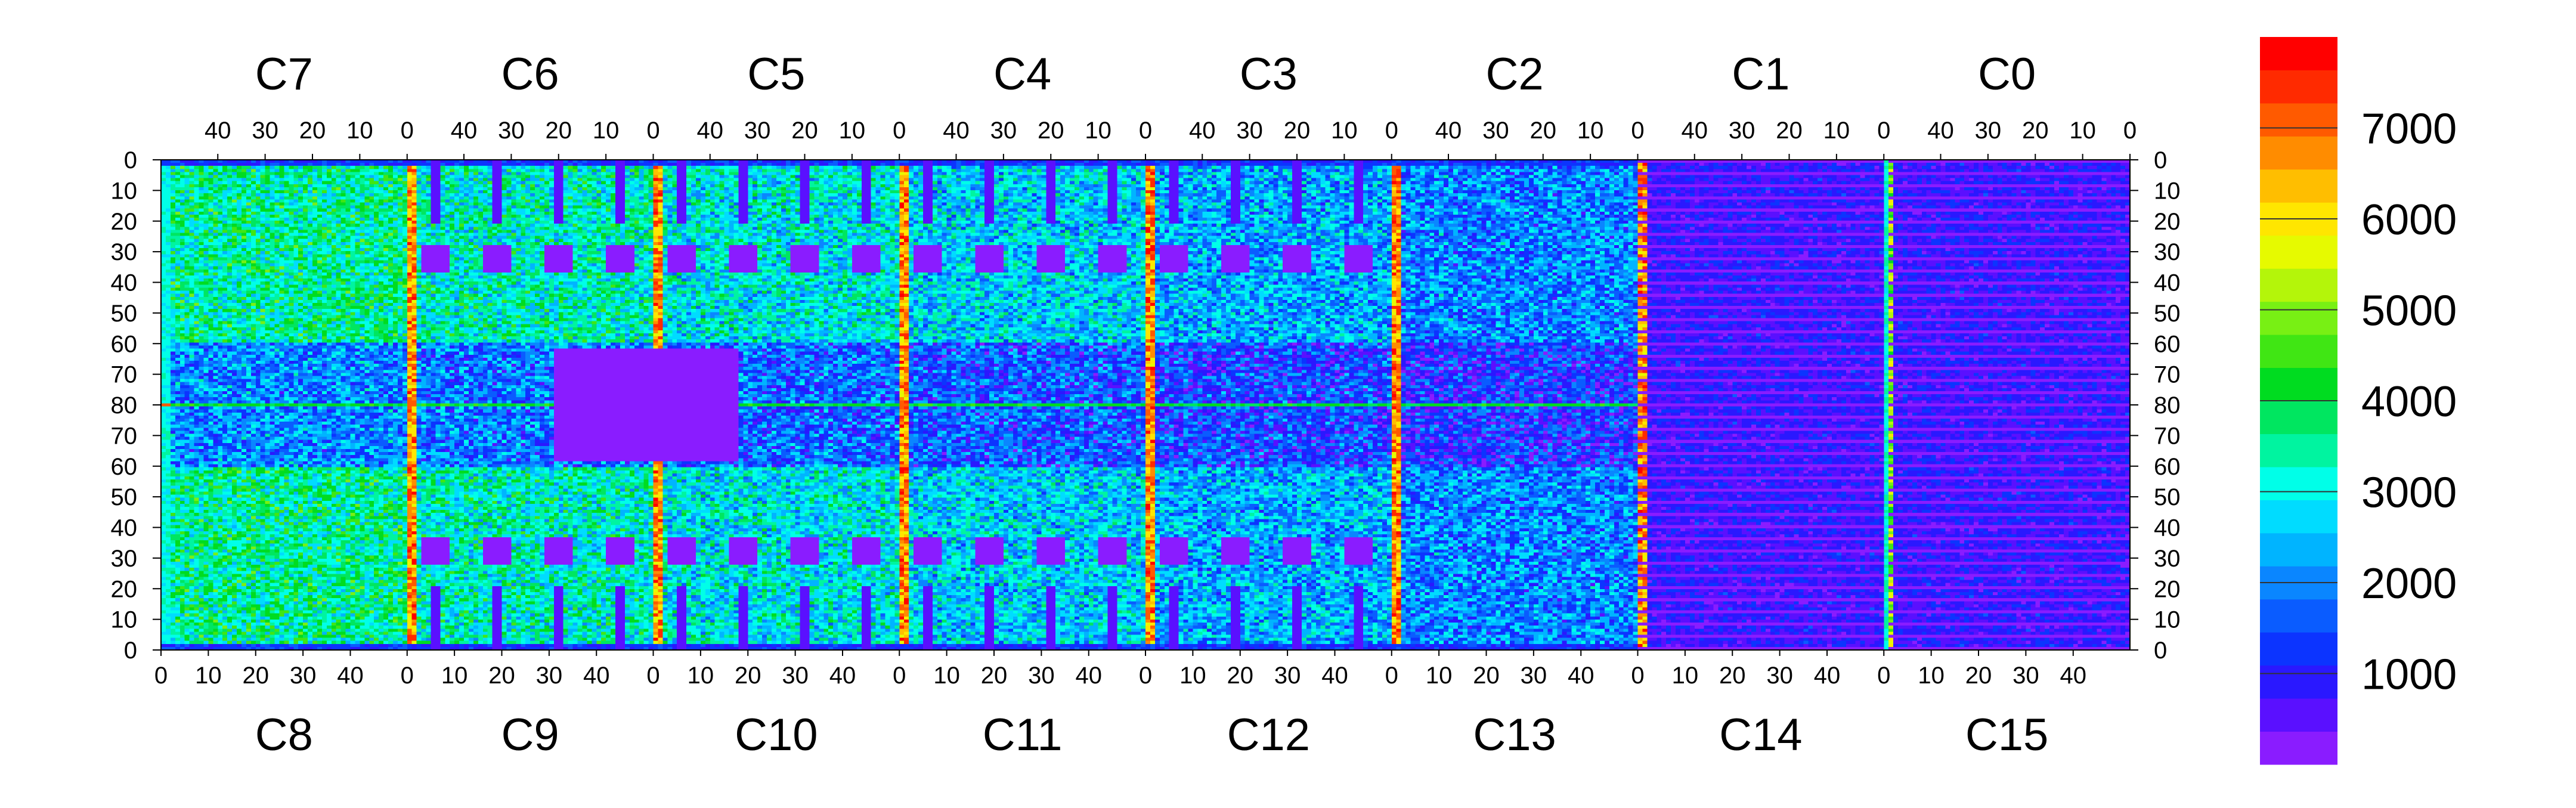  Describe the element at coordinates (1022, 75) in the screenshot. I see `top-chip-label: C4` at that location.